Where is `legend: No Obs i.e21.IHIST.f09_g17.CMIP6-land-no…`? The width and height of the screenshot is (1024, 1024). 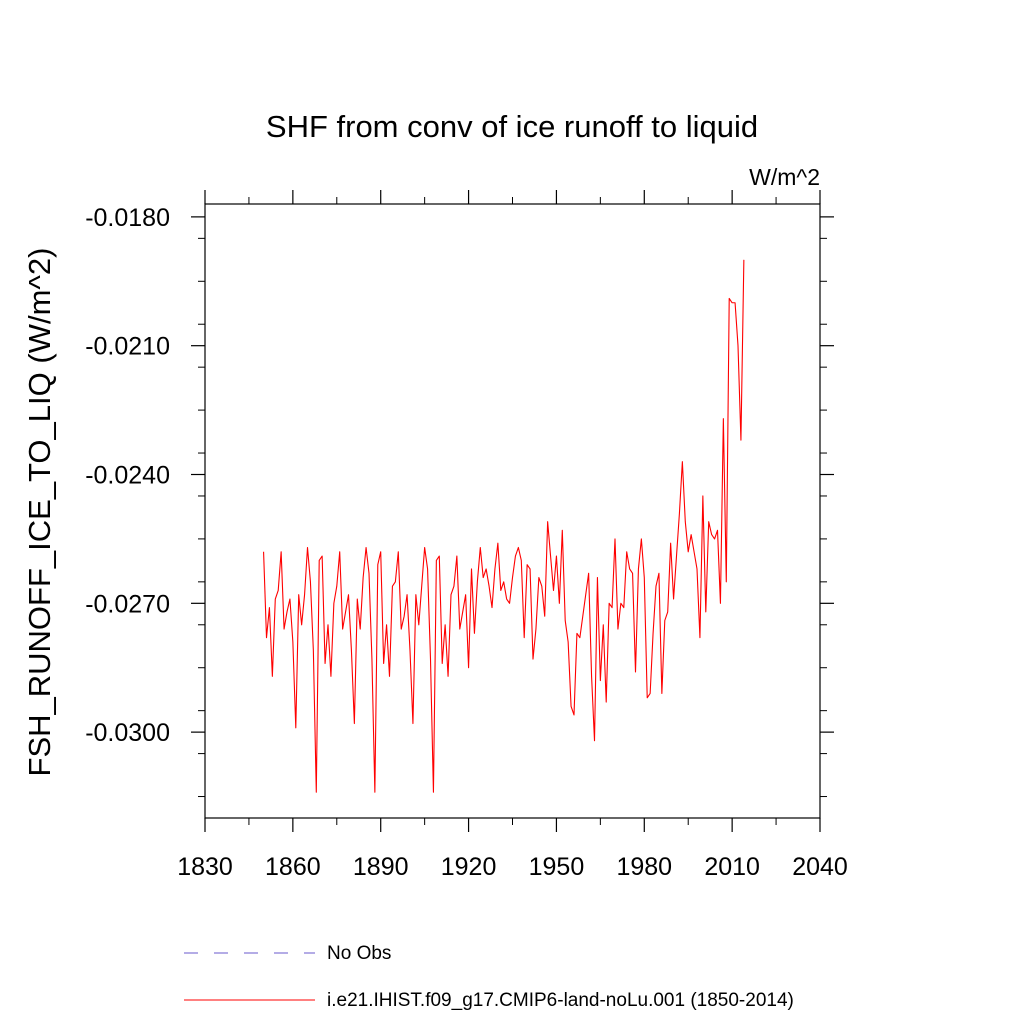
legend: No Obs i.e21.IHIST.f09_g17.CMIP6-land-no… is located at coordinates (489, 977).